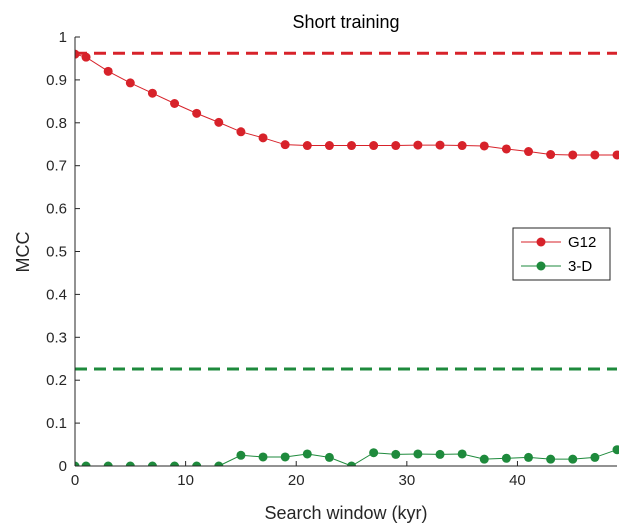 The height and width of the screenshot is (523, 619). I want to click on y-tick-label: 0.4, so click(56, 294).